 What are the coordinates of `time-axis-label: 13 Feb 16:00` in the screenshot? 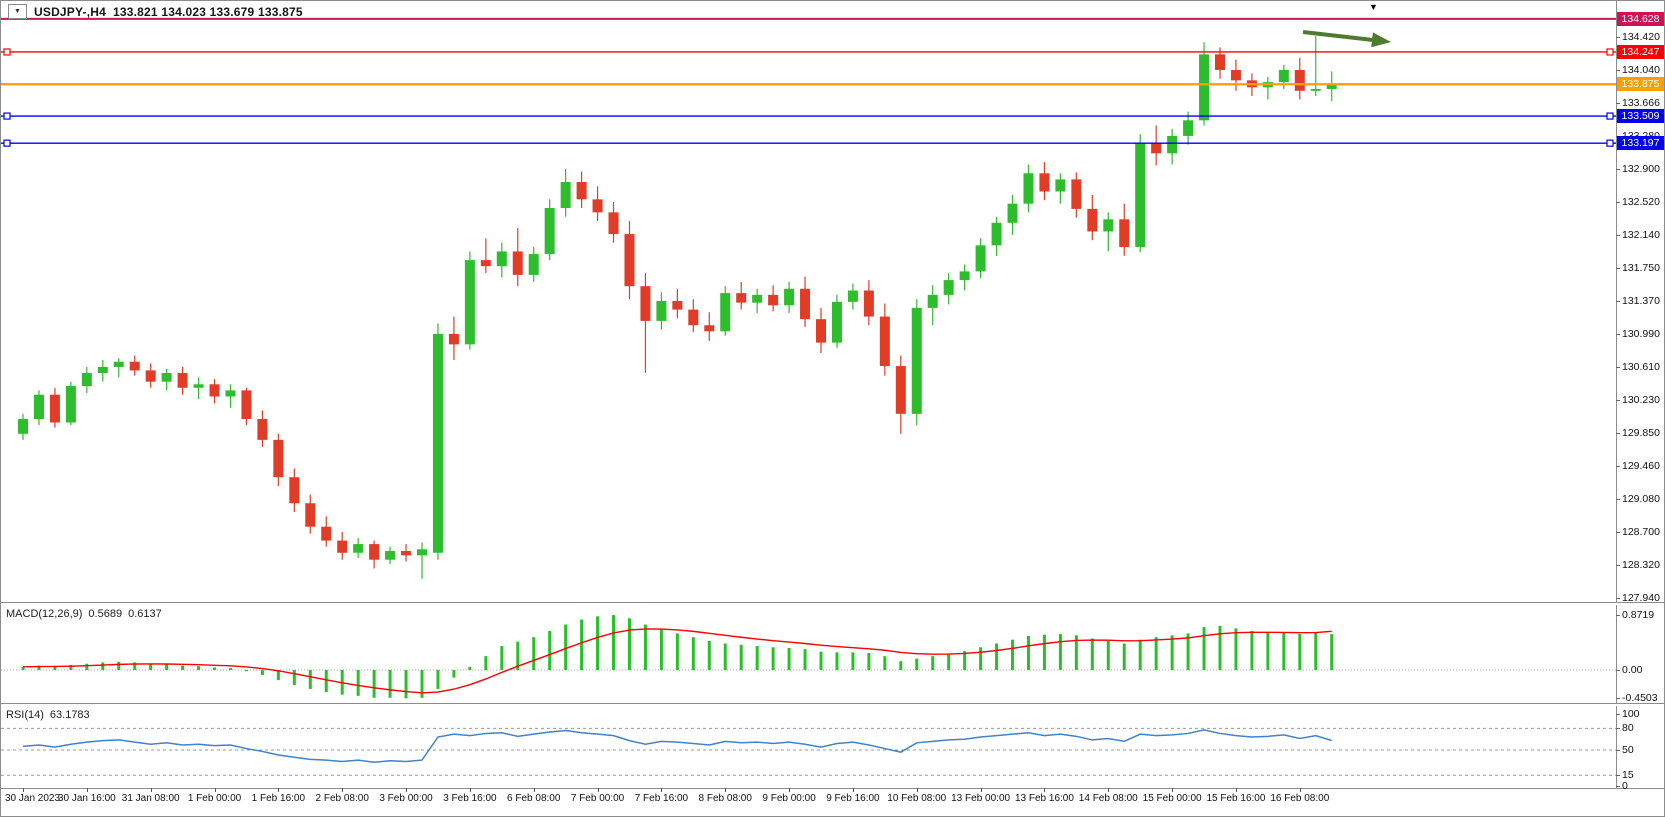 It's located at (1044, 798).